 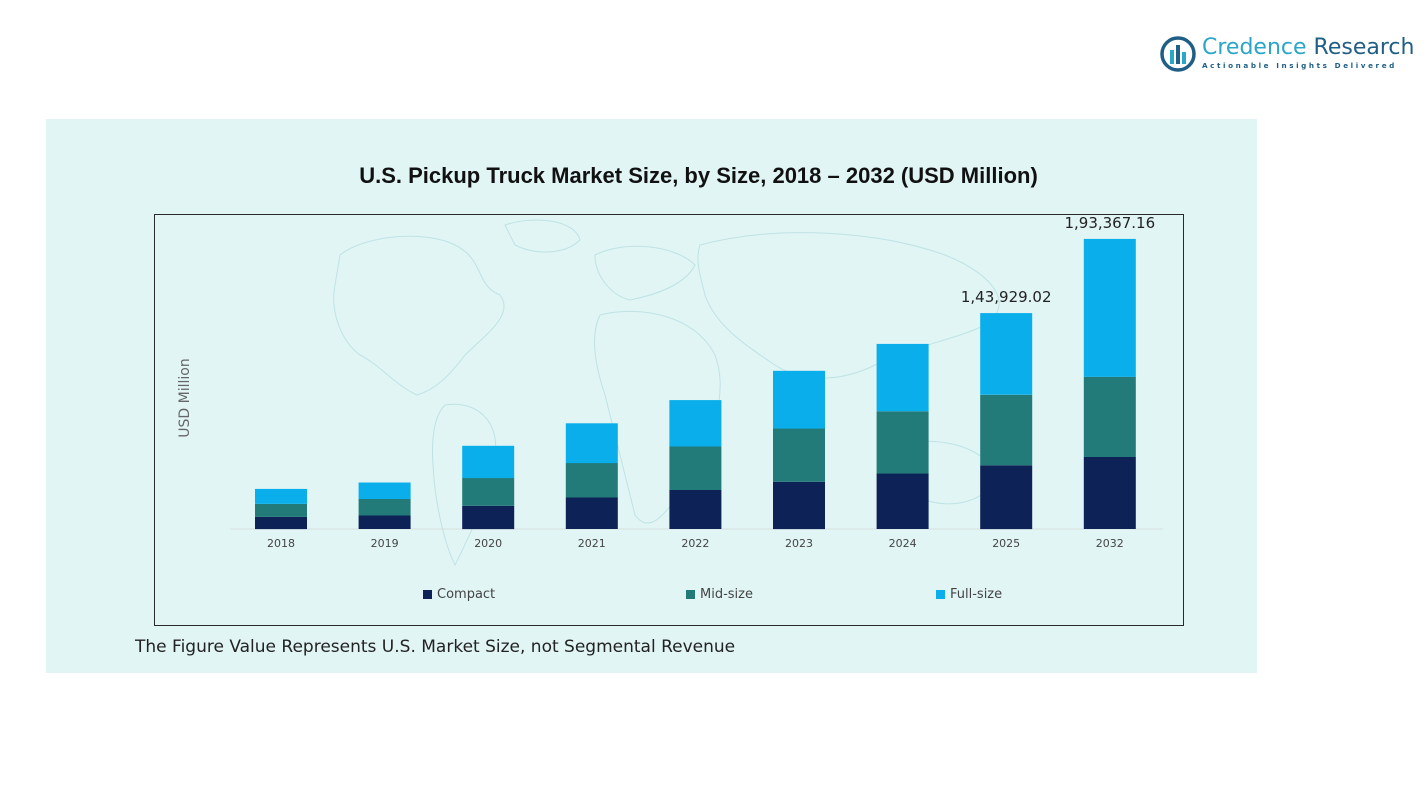 What do you see at coordinates (1109, 416) in the screenshot?
I see `bar-mid-size-2032` at bounding box center [1109, 416].